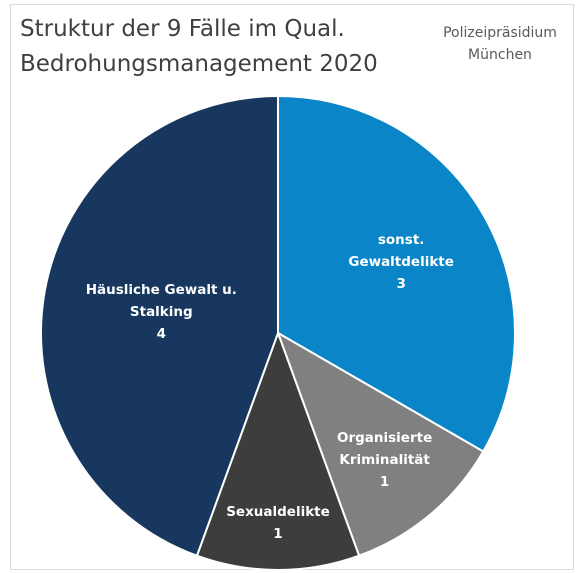  What do you see at coordinates (161, 334) in the screenshot?
I see `value-label: 4` at bounding box center [161, 334].